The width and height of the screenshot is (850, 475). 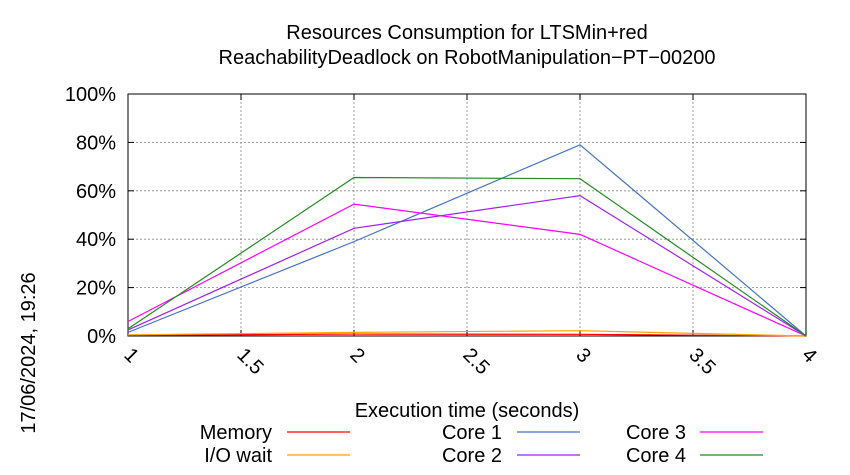 What do you see at coordinates (582, 355) in the screenshot?
I see `x-tick-label: 3` at bounding box center [582, 355].